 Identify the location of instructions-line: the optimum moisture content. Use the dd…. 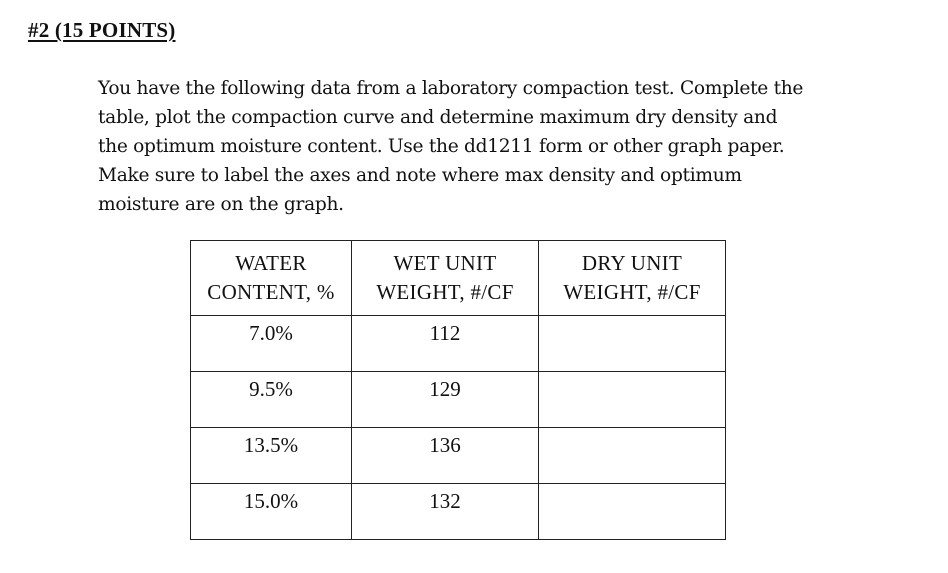
(441, 146).